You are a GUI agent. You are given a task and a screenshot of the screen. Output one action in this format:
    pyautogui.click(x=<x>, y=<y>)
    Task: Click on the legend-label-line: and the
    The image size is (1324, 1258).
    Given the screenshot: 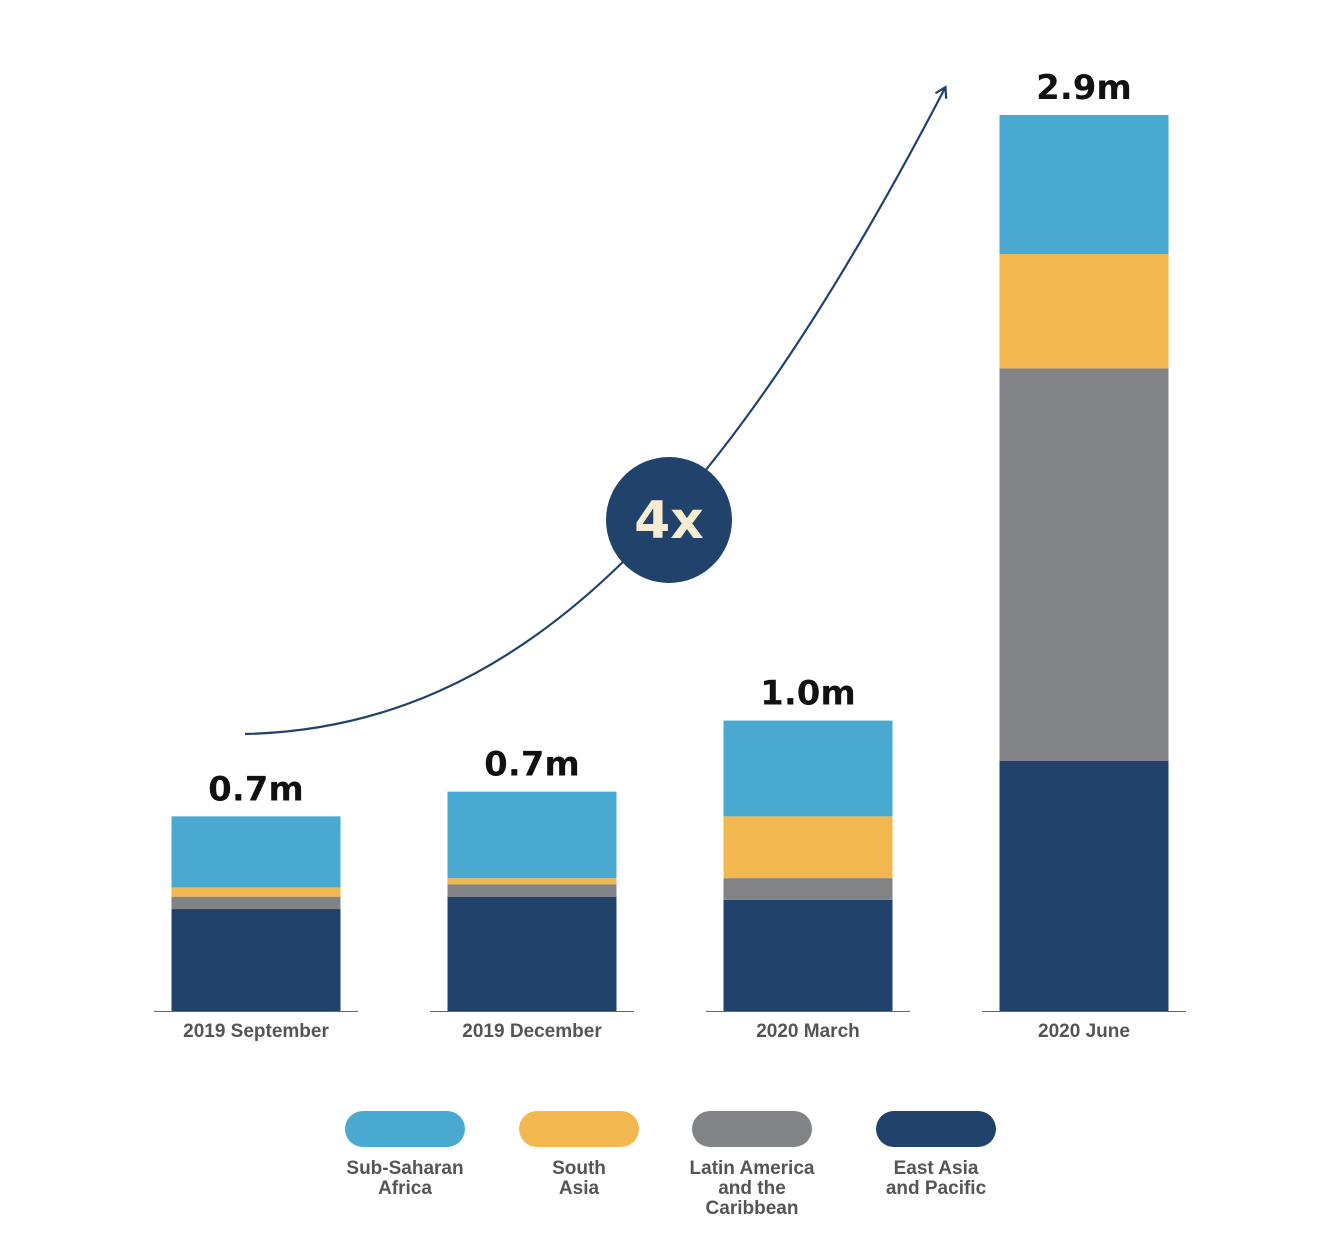 What is the action you would take?
    pyautogui.click(x=752, y=1188)
    